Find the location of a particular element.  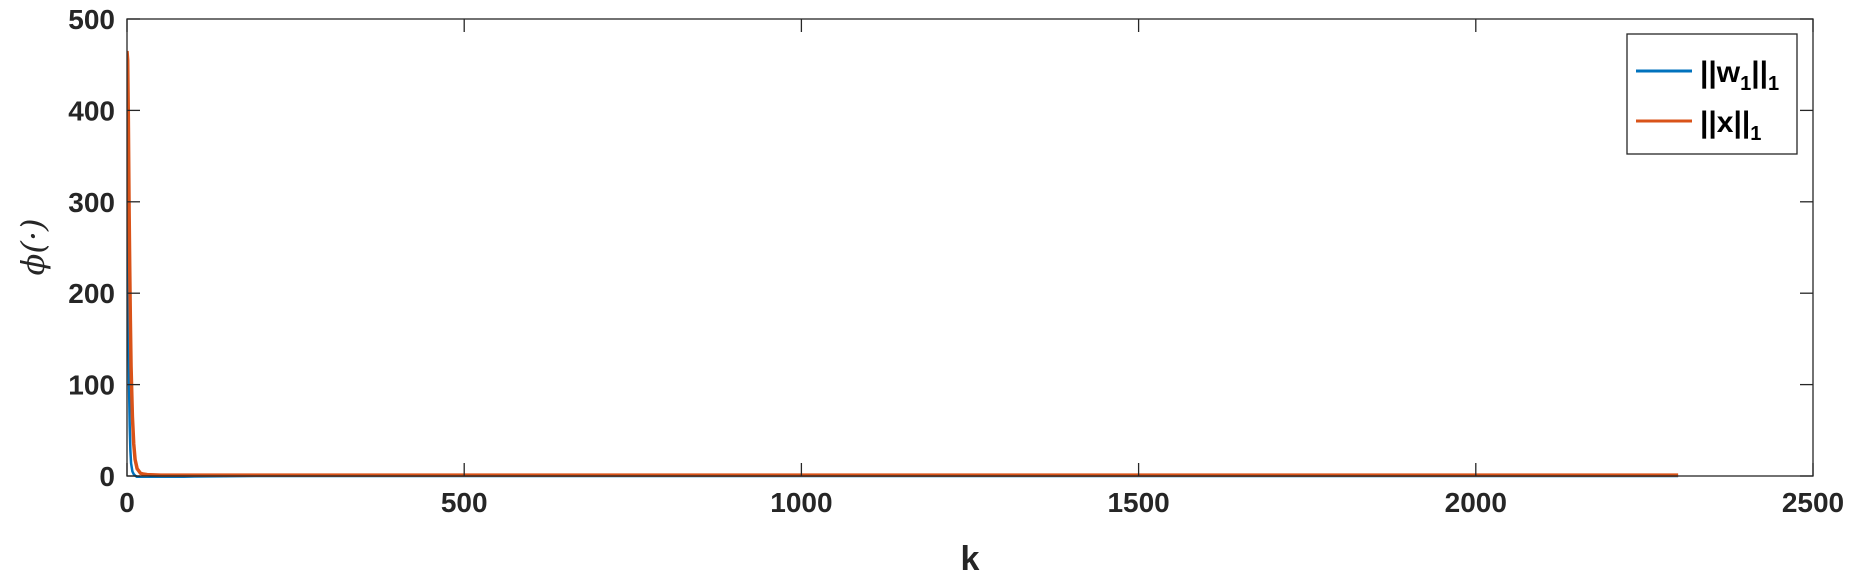

x-tick-label: 0 is located at coordinates (127, 502).